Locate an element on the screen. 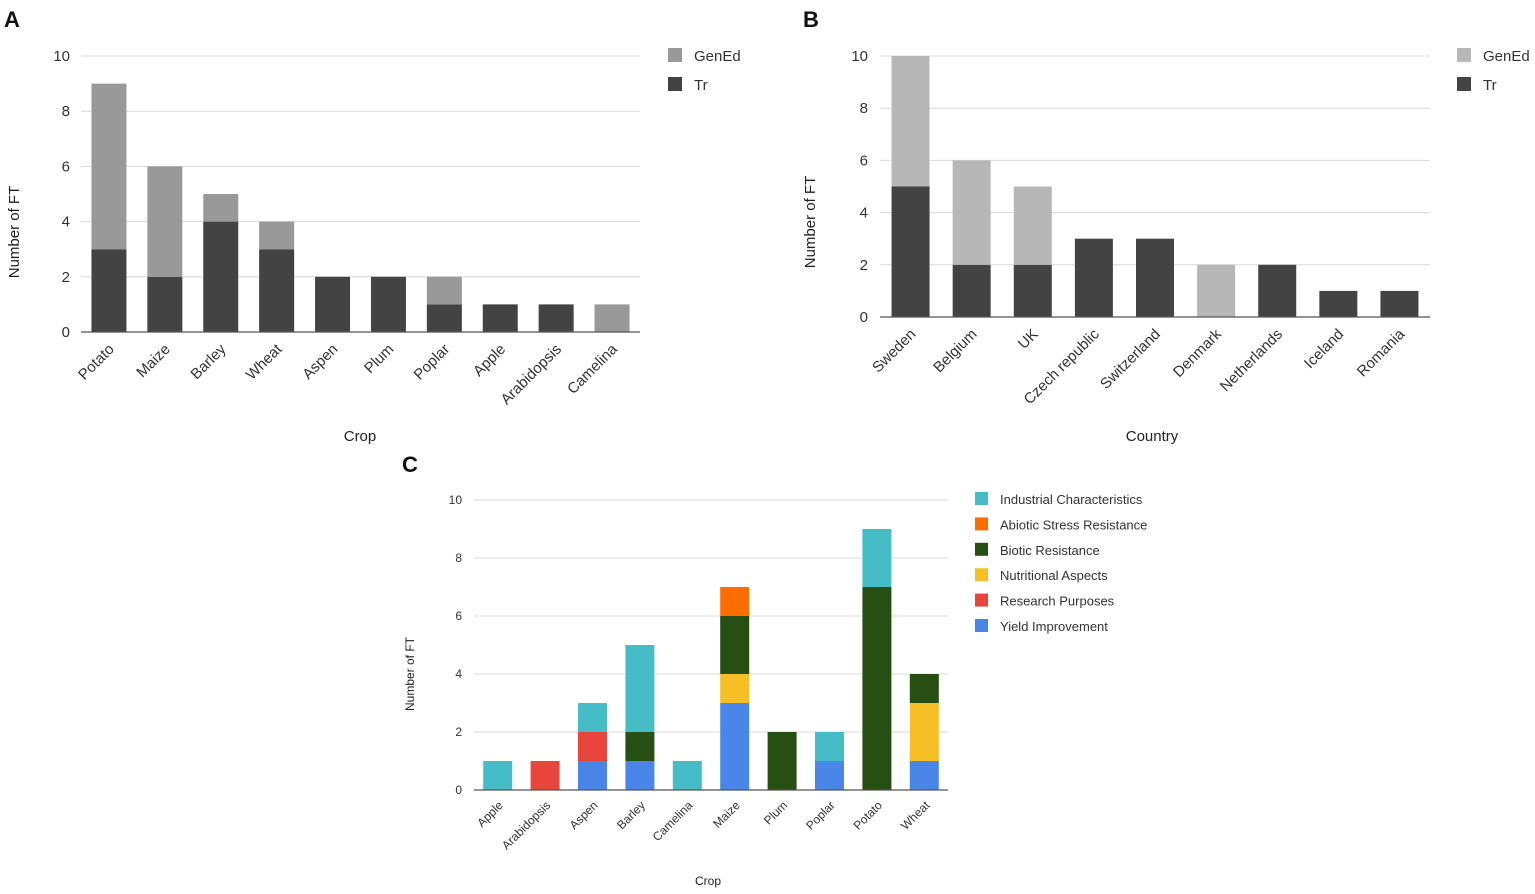 This screenshot has height=894, width=1535. panel-letter-a: A is located at coordinates (12, 19).